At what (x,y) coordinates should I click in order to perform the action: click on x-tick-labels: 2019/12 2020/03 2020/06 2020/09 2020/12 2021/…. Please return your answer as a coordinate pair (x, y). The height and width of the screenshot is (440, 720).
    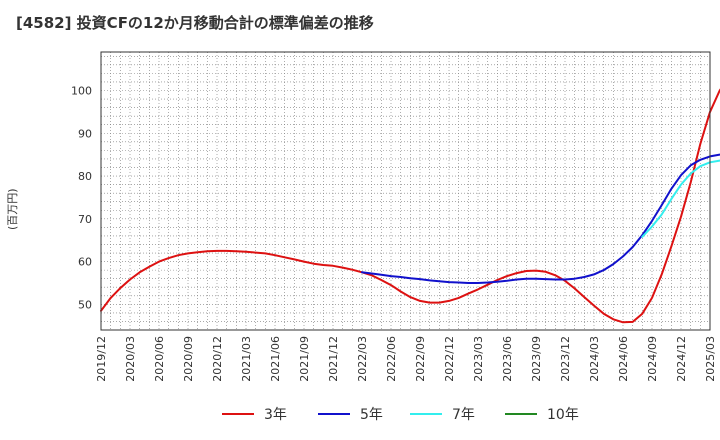
    Looking at the image, I should click on (406, 359).